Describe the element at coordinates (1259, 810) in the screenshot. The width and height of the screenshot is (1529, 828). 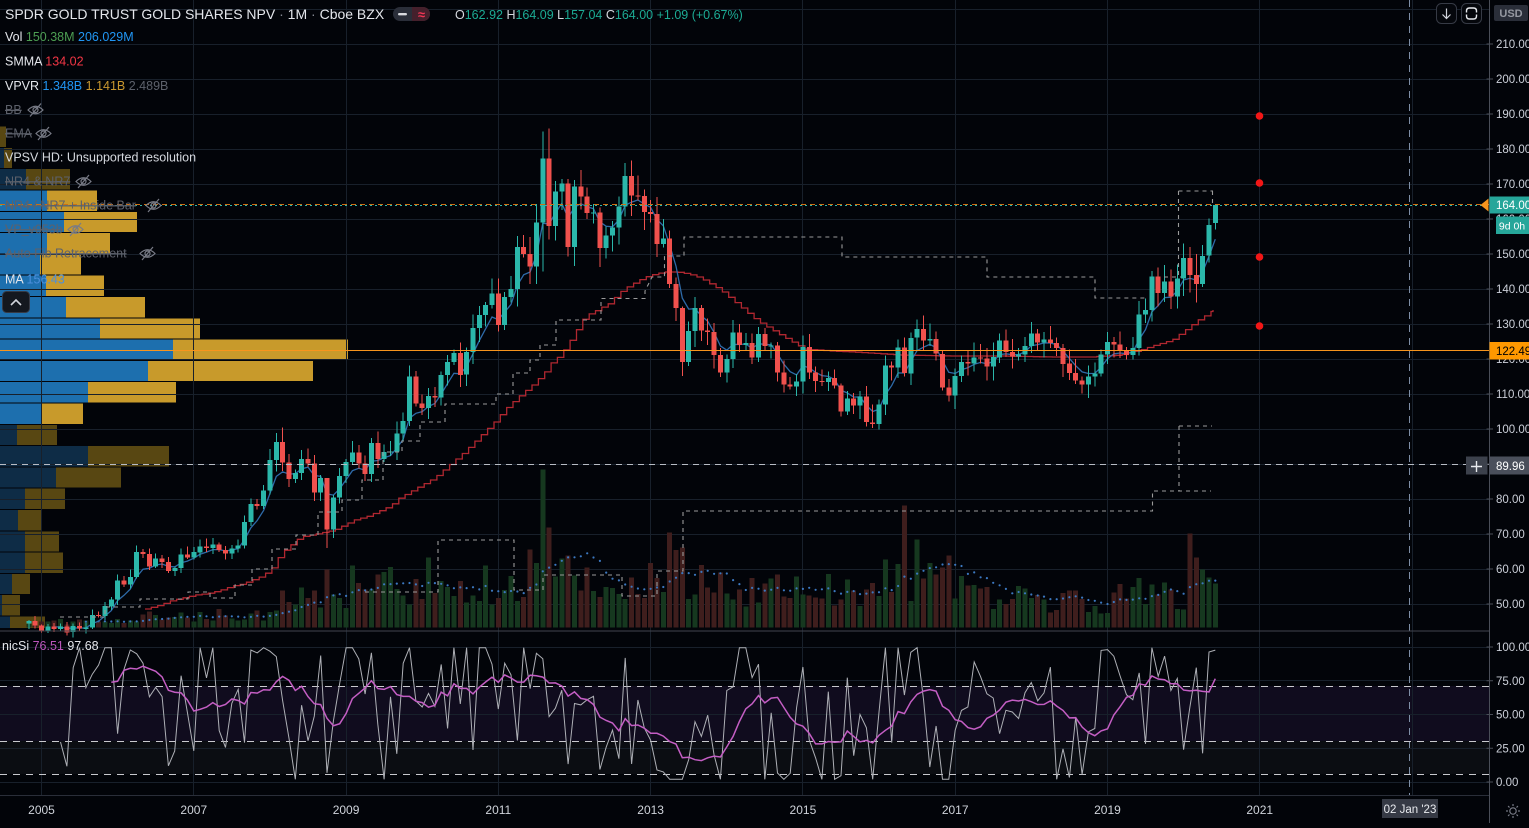
I see `svg-text: 2021` at that location.